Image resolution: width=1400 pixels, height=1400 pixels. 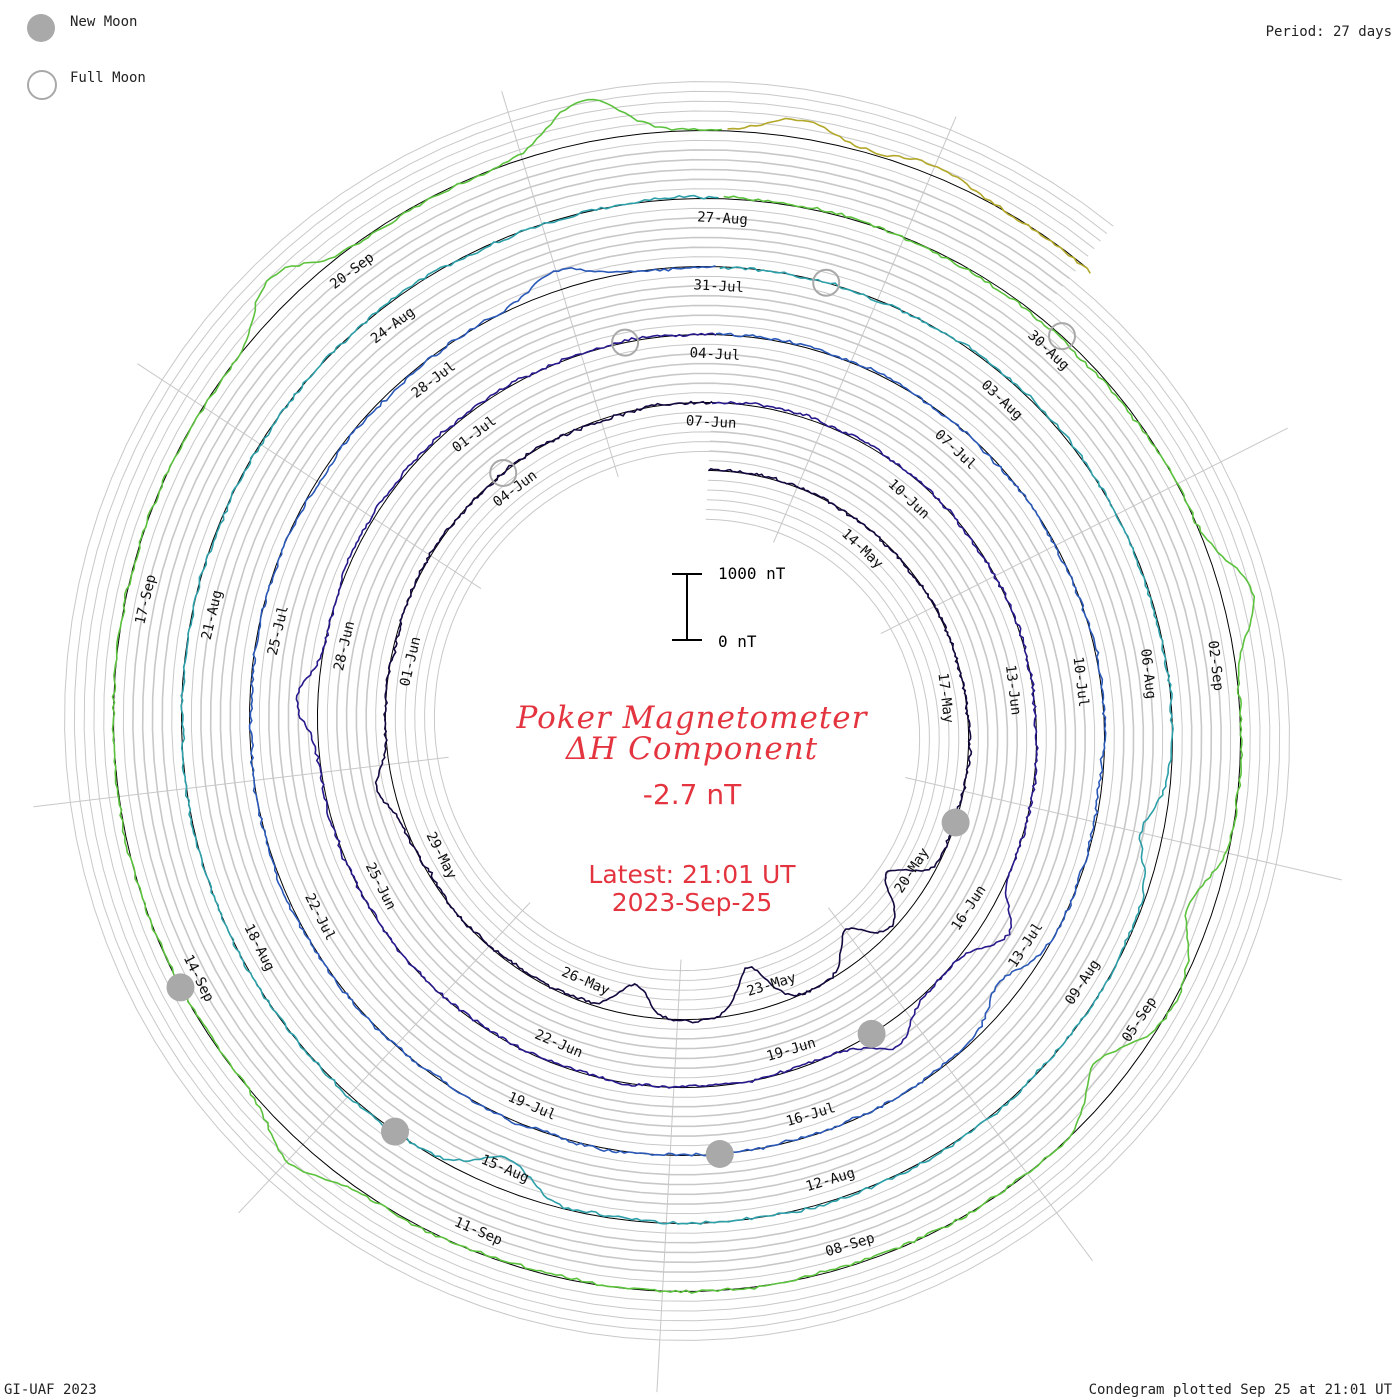 What do you see at coordinates (558, 1044) in the screenshot?
I see `date-label: 22-Jun` at bounding box center [558, 1044].